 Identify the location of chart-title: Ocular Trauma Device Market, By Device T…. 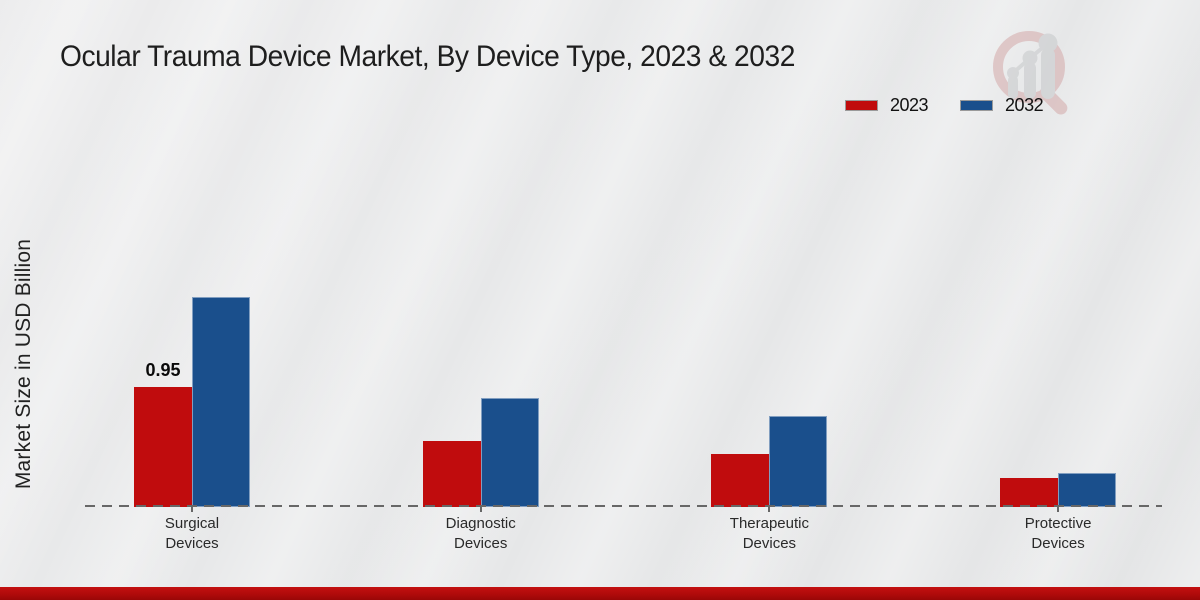
(427, 56).